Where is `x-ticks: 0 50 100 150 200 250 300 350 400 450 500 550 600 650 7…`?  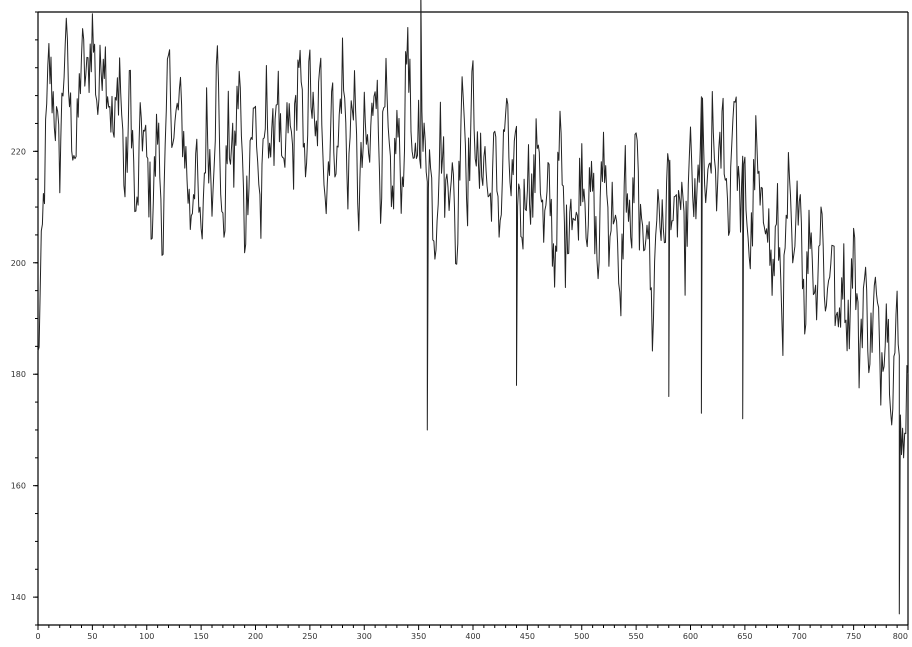
x-ticks: 0 50 100 150 200 250 300 350 400 450 500 550 600 650 7… is located at coordinates (472, 633).